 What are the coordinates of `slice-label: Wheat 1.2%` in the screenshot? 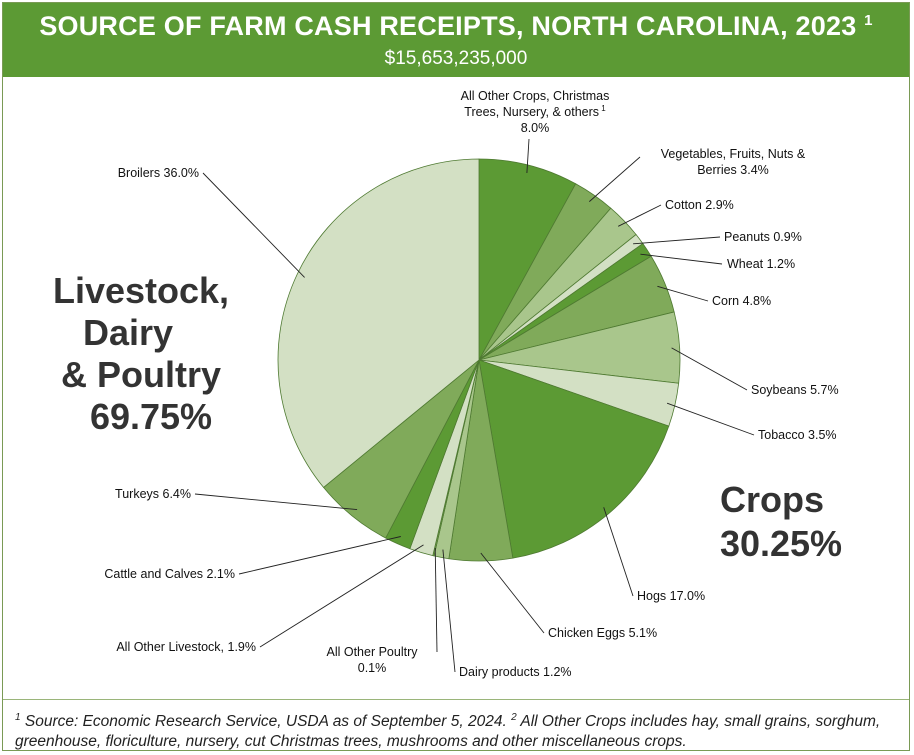 It's located at (761, 264).